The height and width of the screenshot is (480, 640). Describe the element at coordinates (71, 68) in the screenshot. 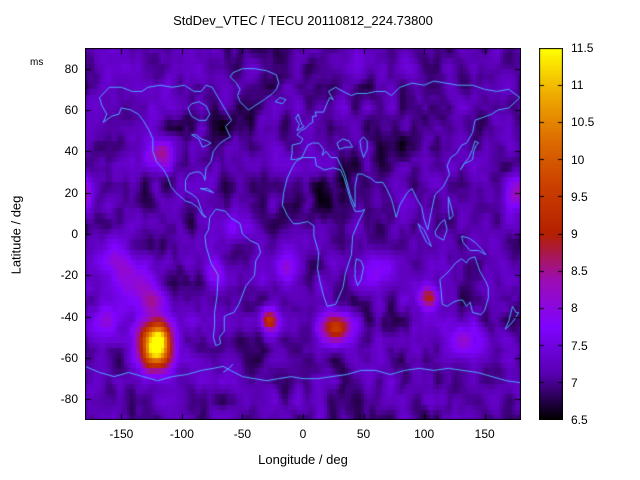

I see `y-tick-label: 80` at that location.